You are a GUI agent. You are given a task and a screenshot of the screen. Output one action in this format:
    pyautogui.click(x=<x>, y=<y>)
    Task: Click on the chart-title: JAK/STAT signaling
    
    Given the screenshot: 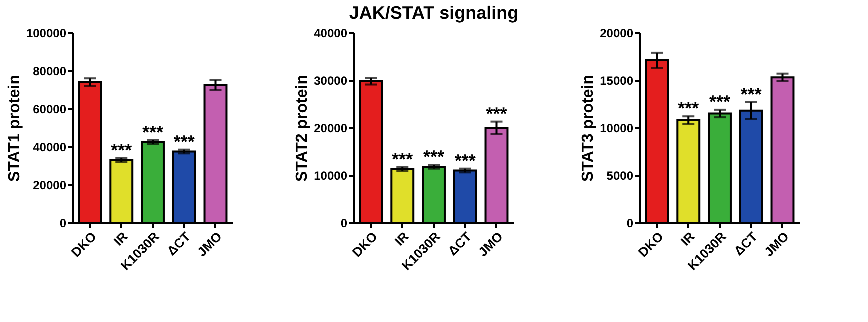 What is the action you would take?
    pyautogui.click(x=434, y=13)
    